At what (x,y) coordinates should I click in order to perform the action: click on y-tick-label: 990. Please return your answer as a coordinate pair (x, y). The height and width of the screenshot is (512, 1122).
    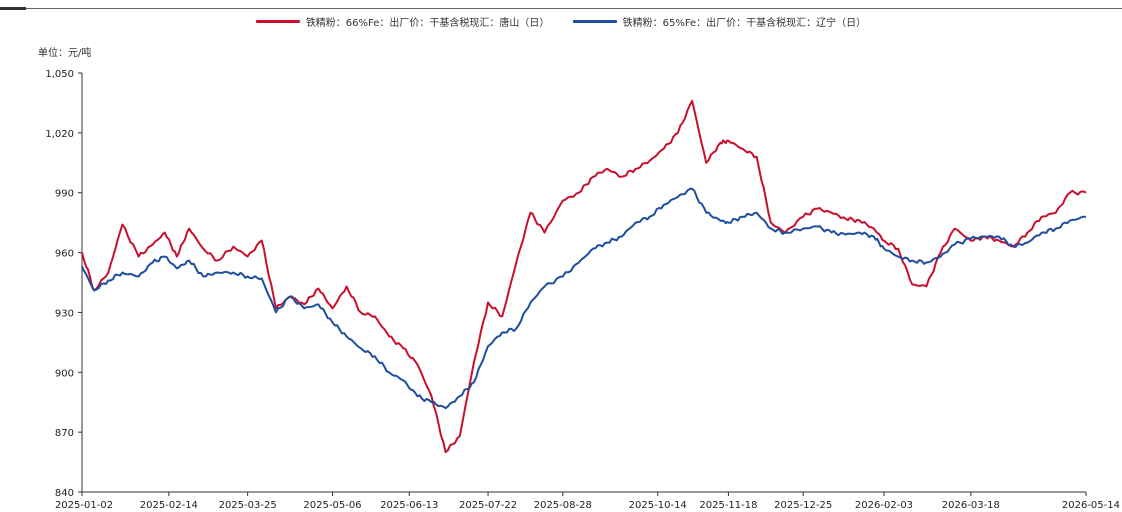
    Looking at the image, I should click on (64, 194).